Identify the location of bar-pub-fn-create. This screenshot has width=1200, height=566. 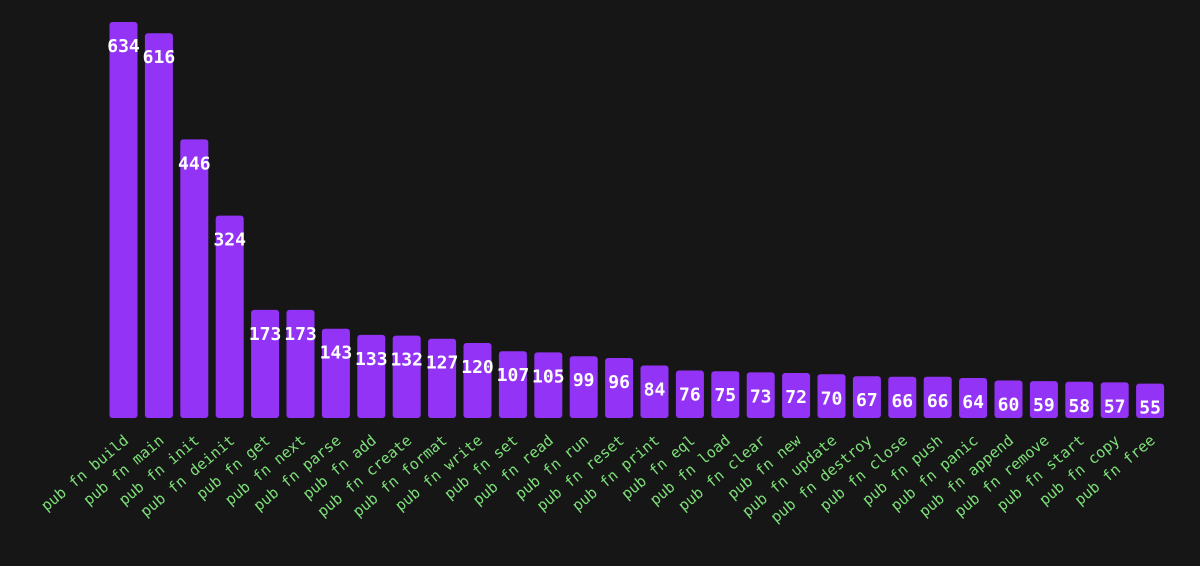
(406, 376).